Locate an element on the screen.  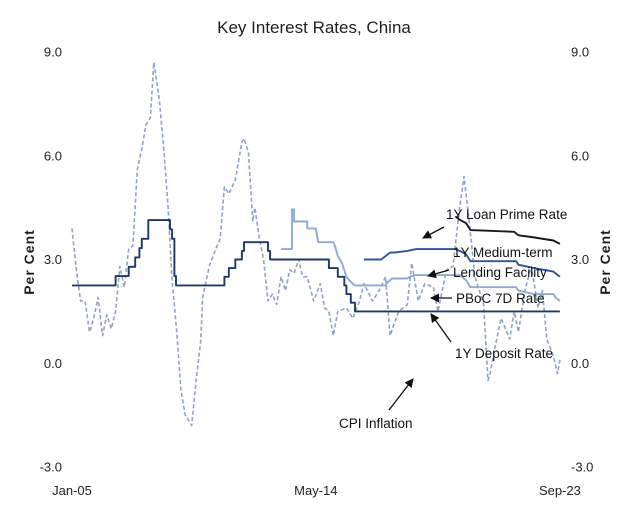
series-line-1y-loan-prime-rate is located at coordinates (507, 230).